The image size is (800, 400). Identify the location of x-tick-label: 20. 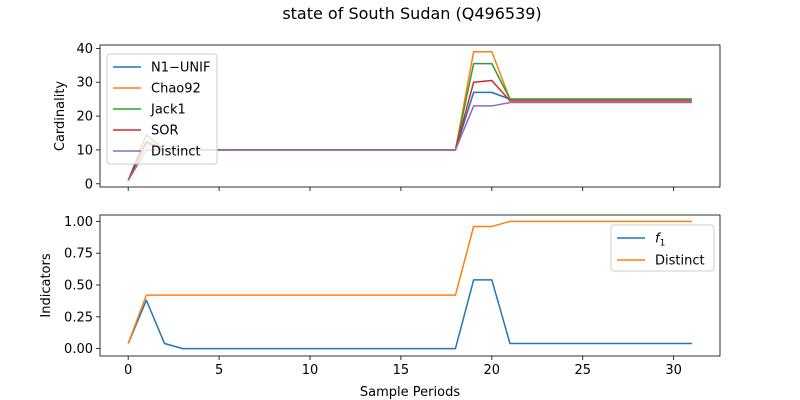
(492, 370).